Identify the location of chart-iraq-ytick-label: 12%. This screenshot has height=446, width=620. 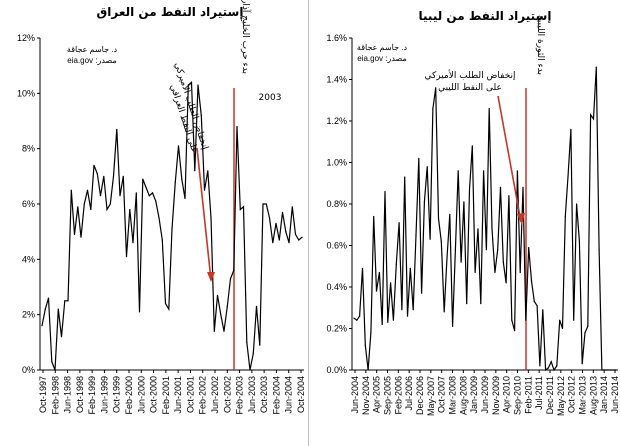
(26, 38).